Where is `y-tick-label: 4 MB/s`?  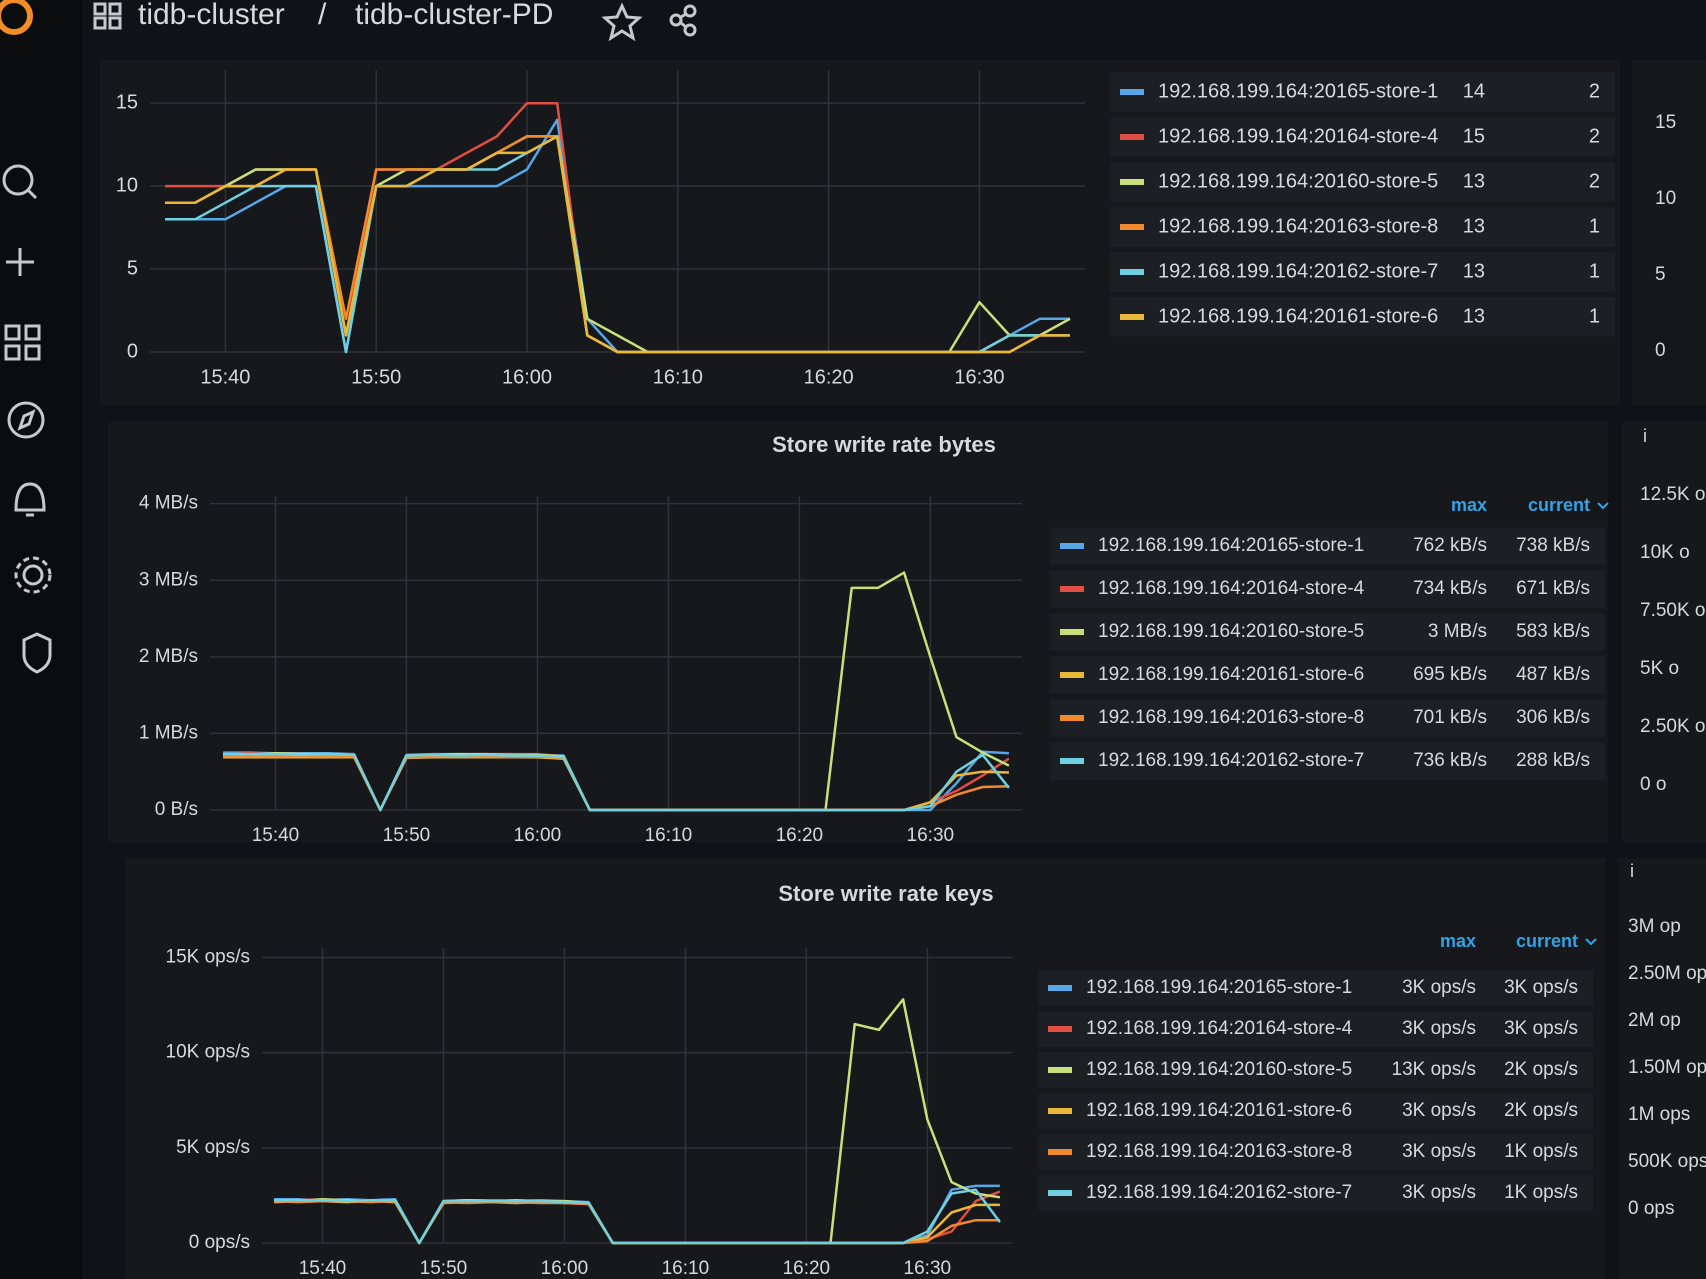
y-tick-label: 4 MB/s is located at coordinates (168, 503).